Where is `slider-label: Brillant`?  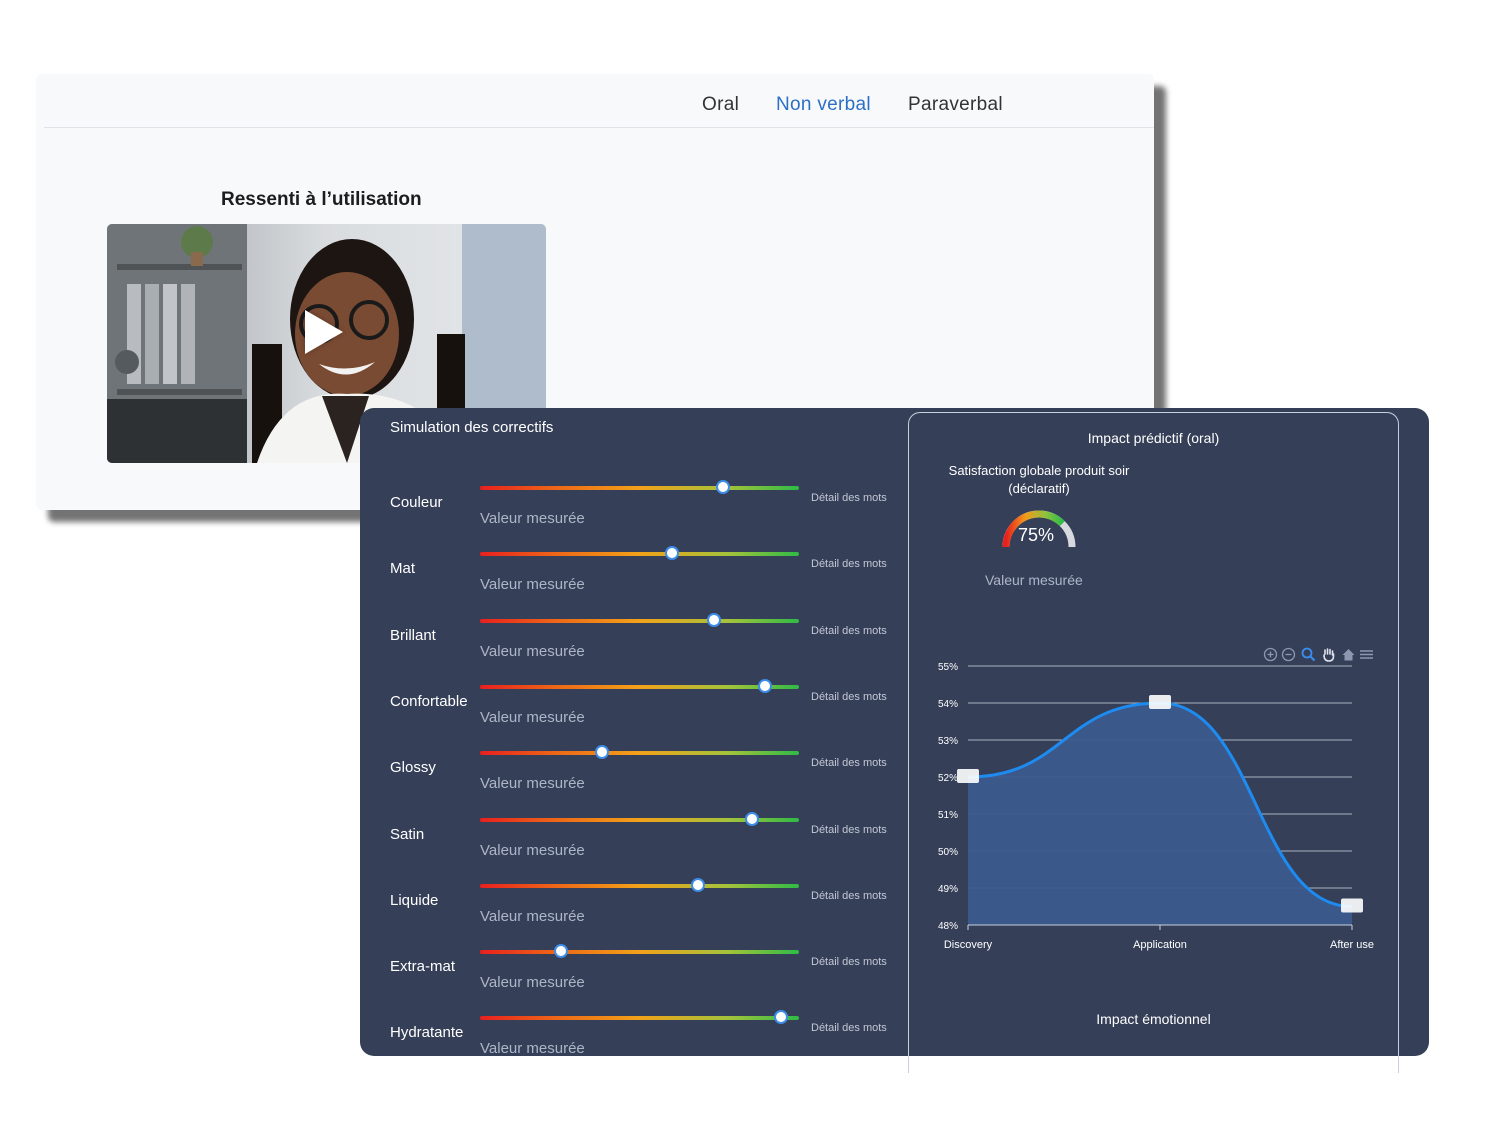 slider-label: Brillant is located at coordinates (413, 635).